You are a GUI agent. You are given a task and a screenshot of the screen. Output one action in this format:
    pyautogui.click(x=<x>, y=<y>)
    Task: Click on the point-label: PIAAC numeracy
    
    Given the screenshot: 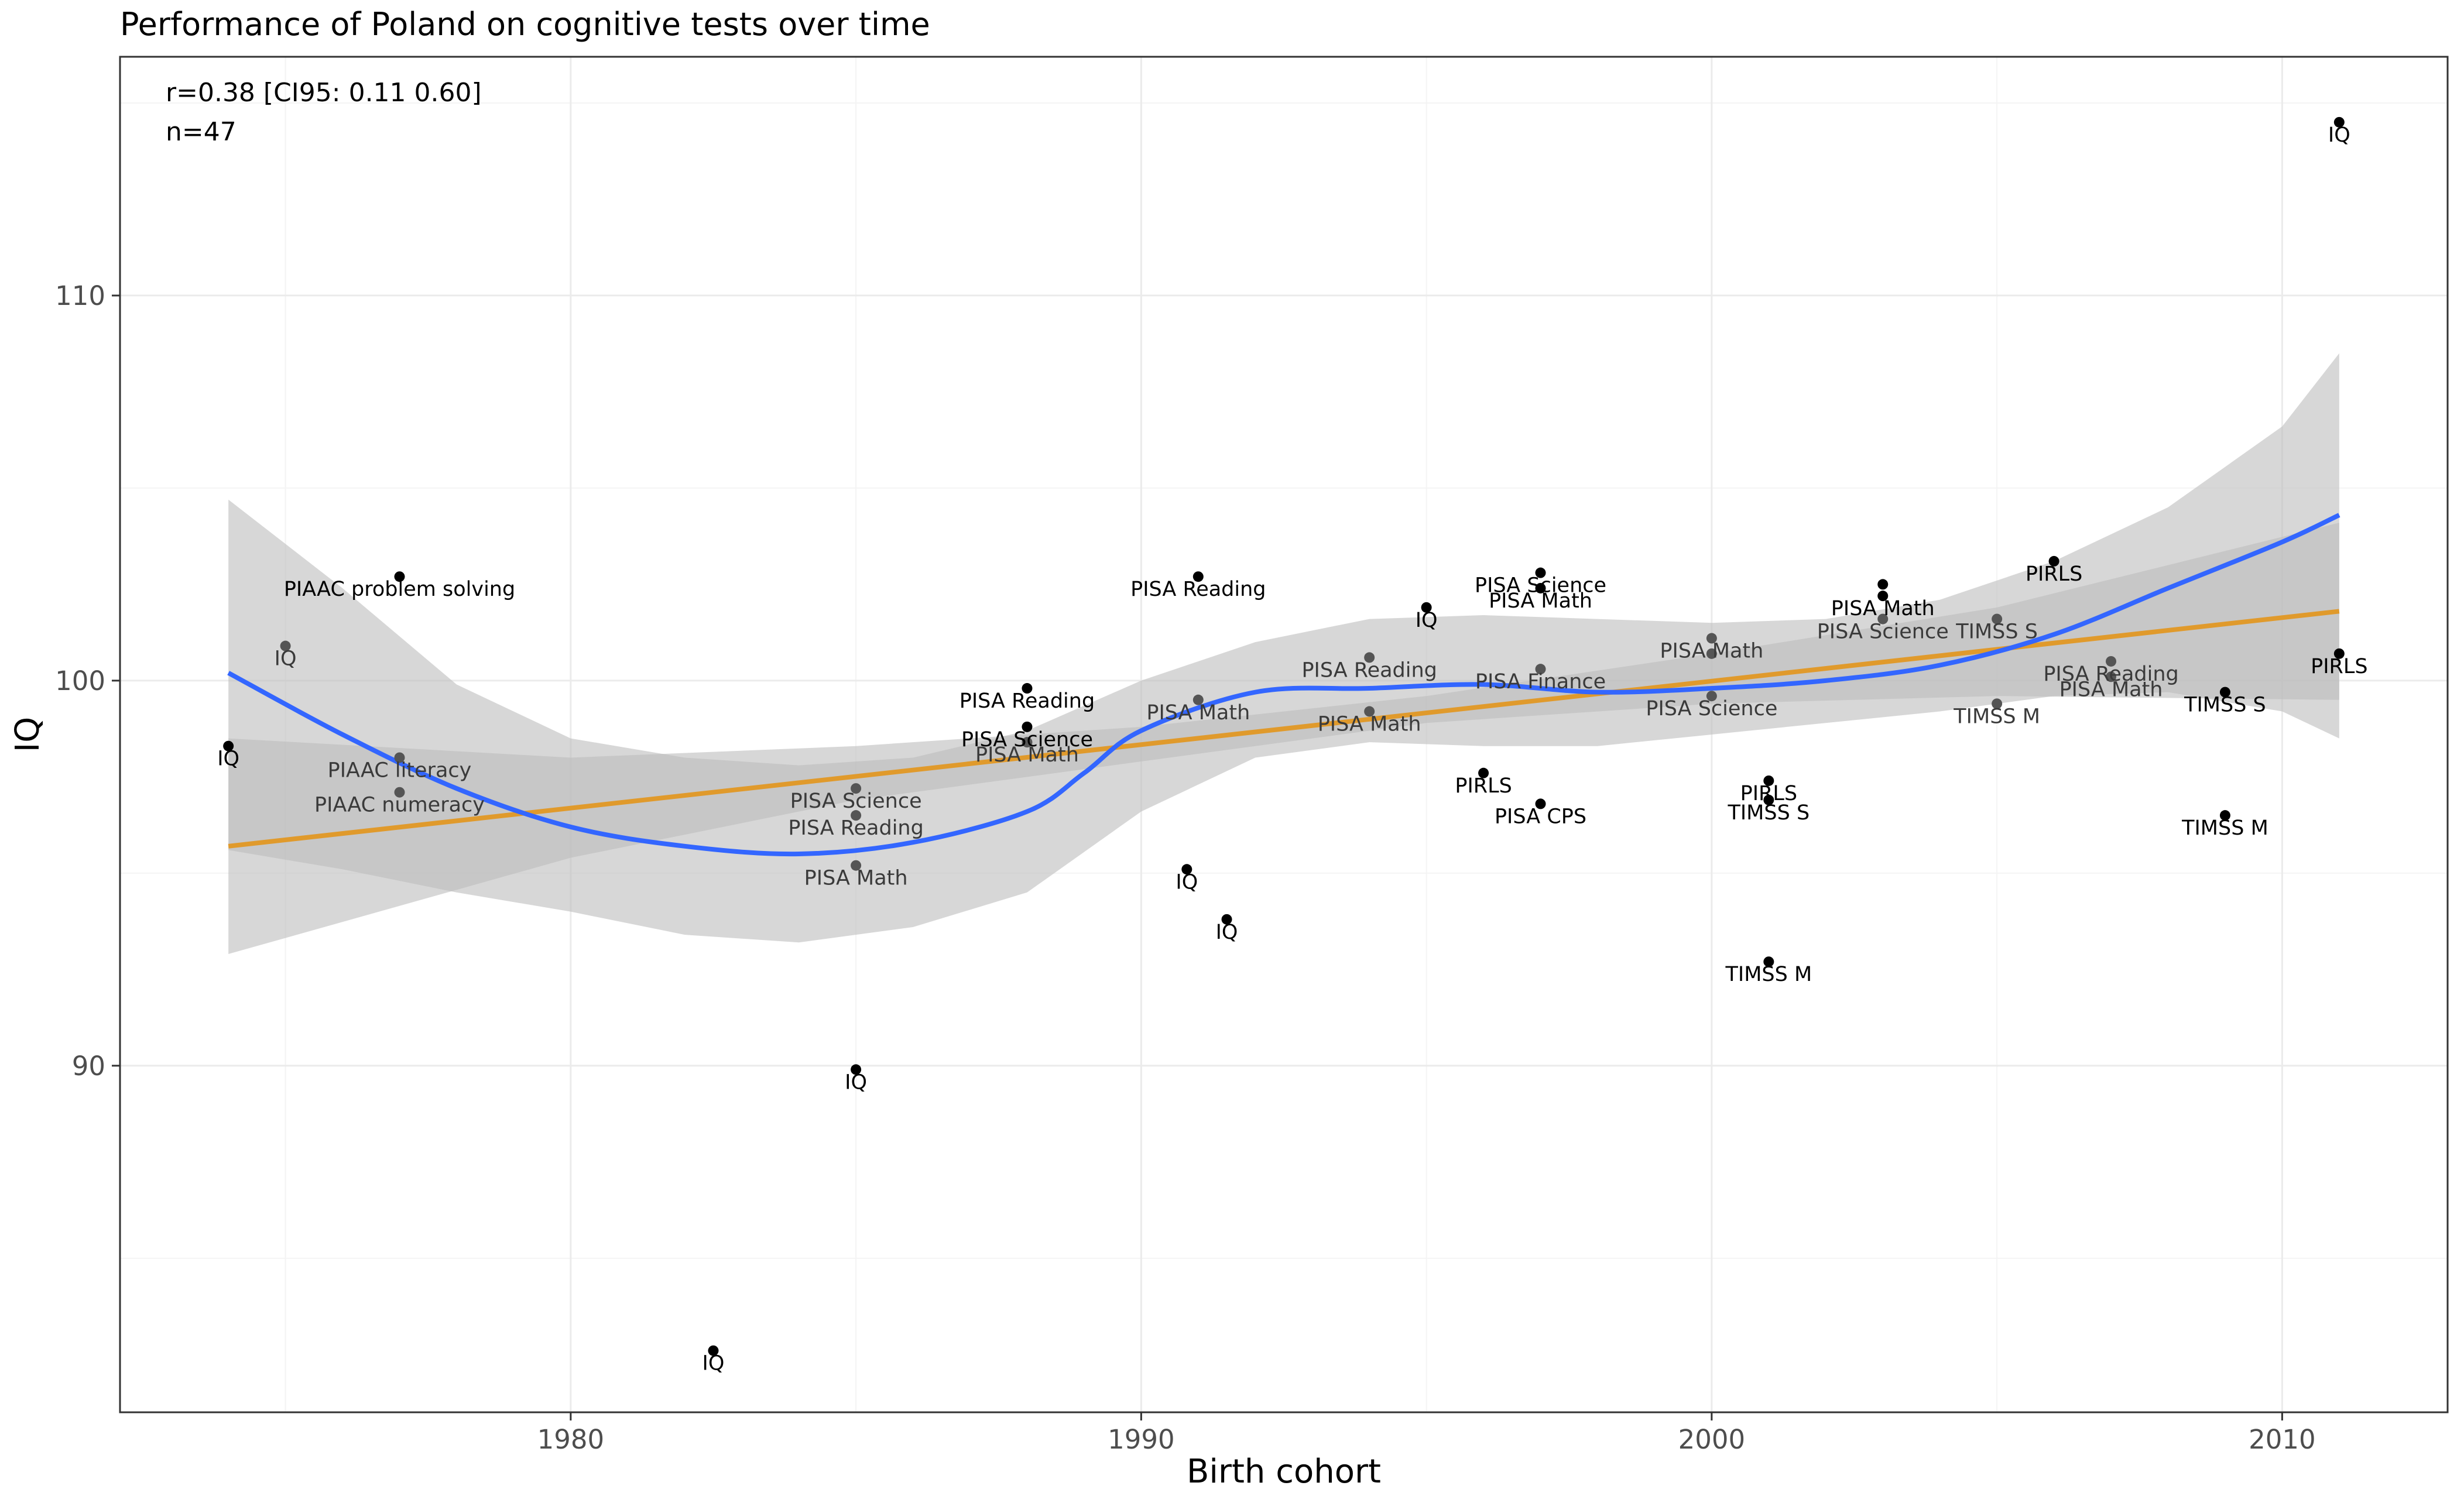 What is the action you would take?
    pyautogui.click(x=399, y=805)
    